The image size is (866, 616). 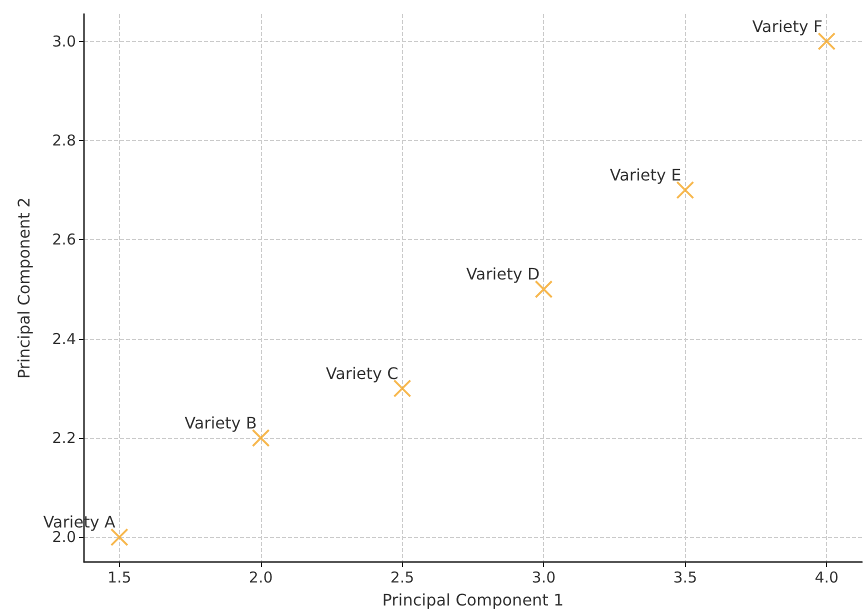 What do you see at coordinates (64, 41) in the screenshot?
I see `y-tick-label: 3.0` at bounding box center [64, 41].